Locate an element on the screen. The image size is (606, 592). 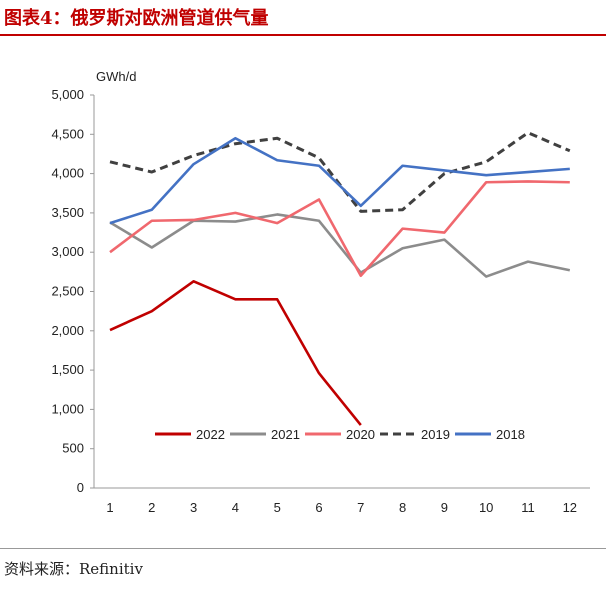
series-line-2021 is located at coordinates (340, 245).